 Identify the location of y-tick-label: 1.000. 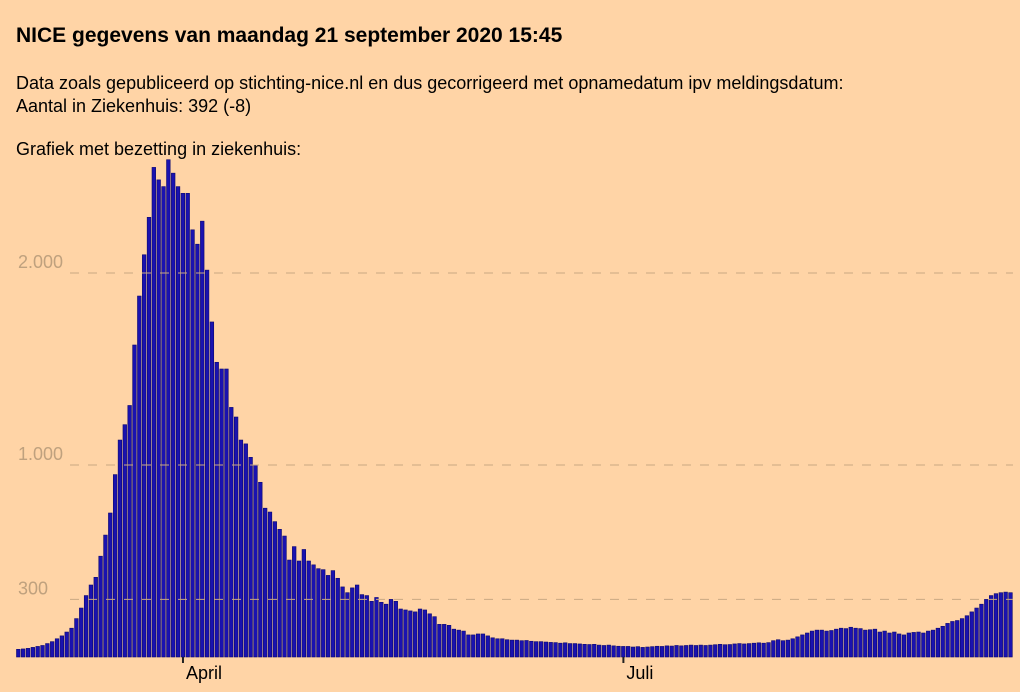
(40, 454).